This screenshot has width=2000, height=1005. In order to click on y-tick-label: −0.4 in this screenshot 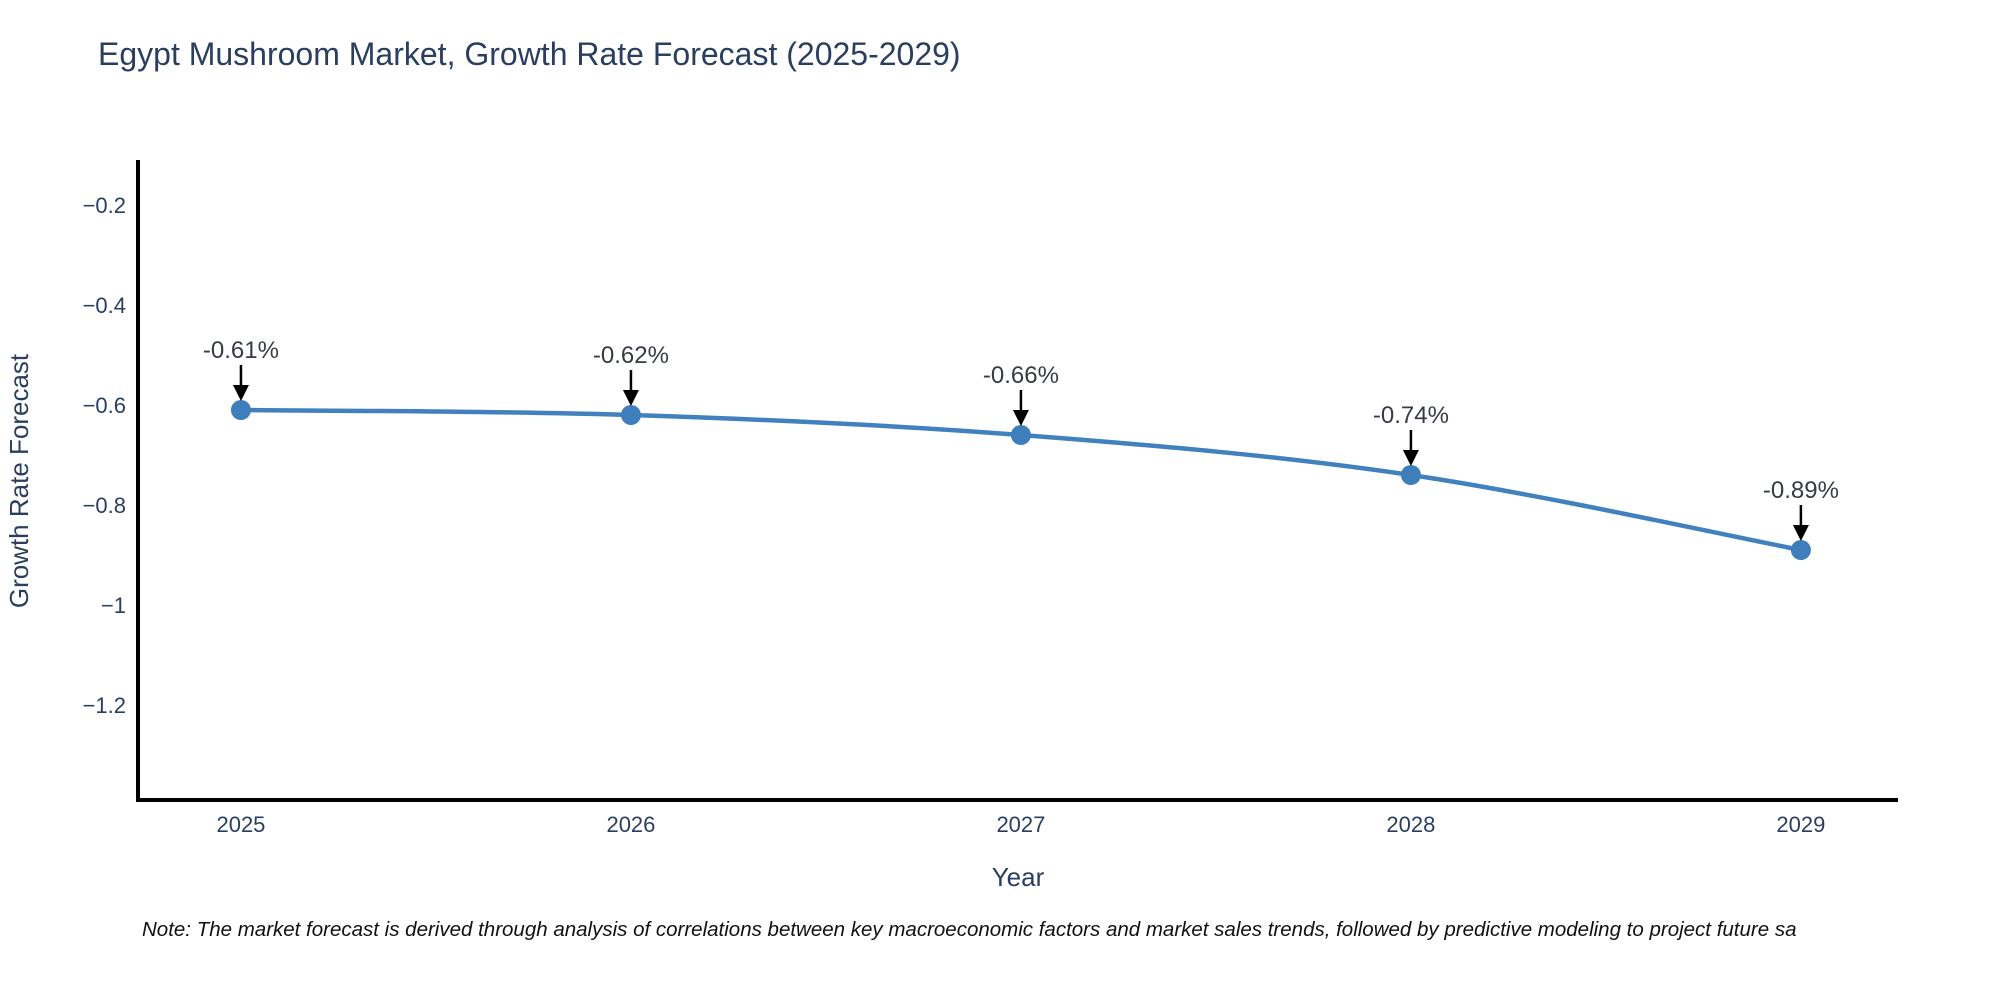, I will do `click(104, 305)`.